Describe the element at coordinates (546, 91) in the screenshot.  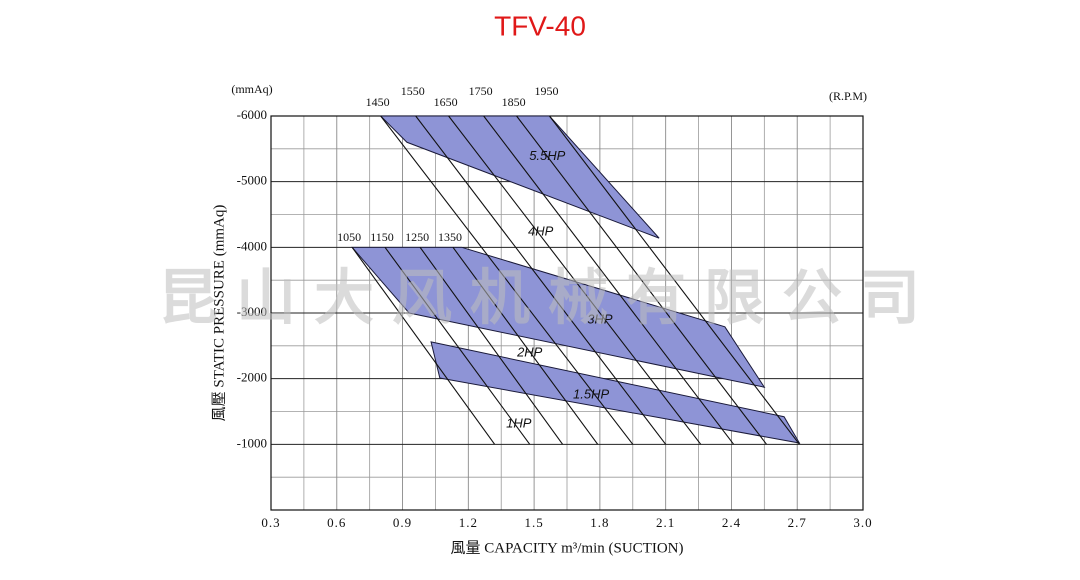
I see `rpm-label: 1950` at that location.